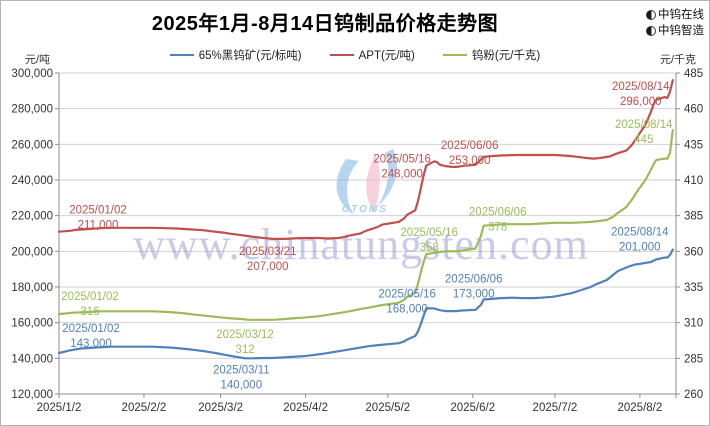 The height and width of the screenshot is (426, 710). I want to click on annotation-date: 2025/03/11, so click(241, 370).